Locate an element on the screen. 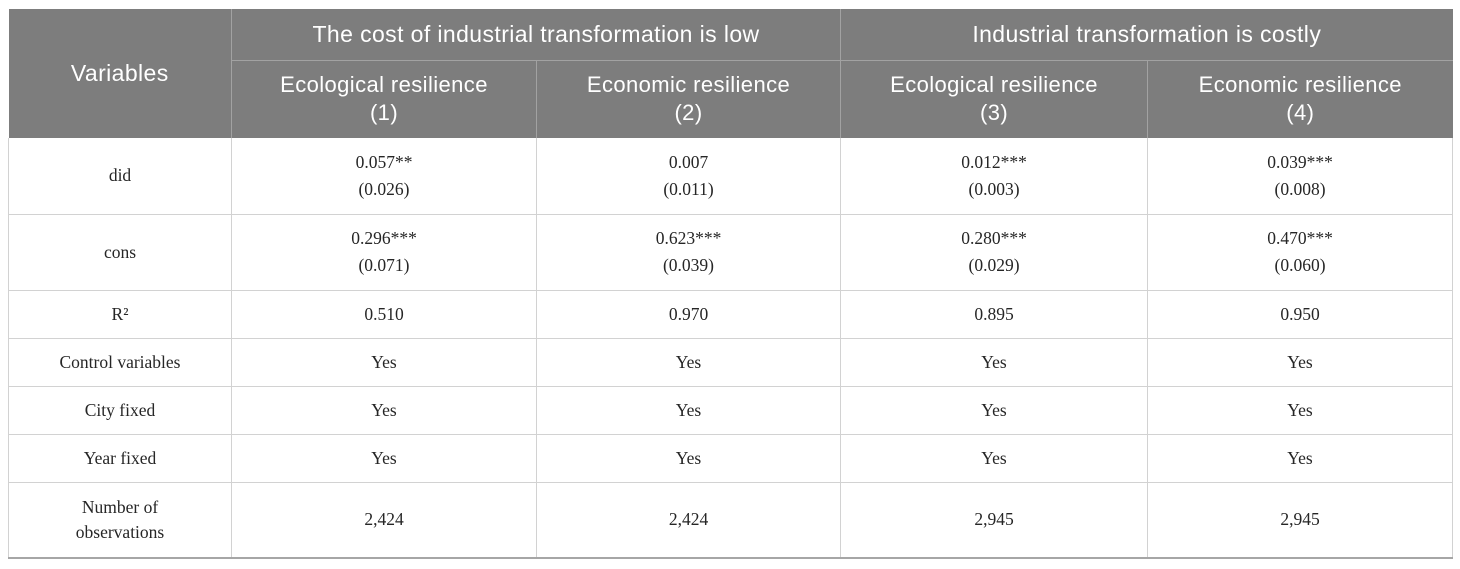 The width and height of the screenshot is (1460, 569). coefficient-cell: 0.039*** (0.008) is located at coordinates (1300, 176).